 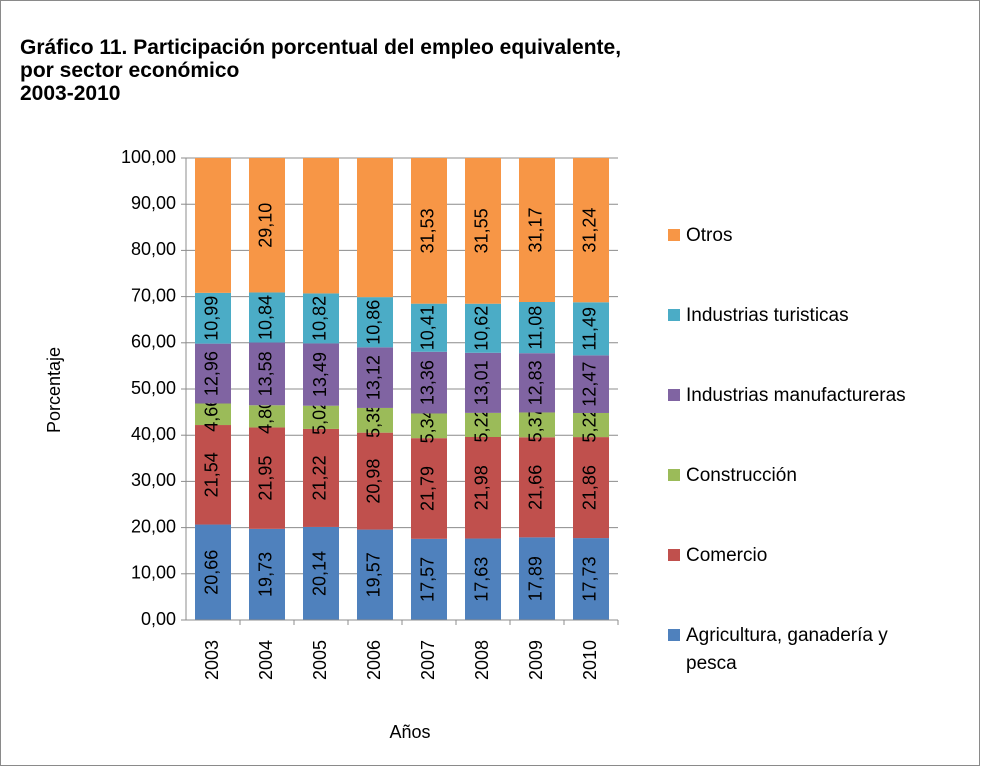 I want to click on data-label: 17,63, so click(x=482, y=579).